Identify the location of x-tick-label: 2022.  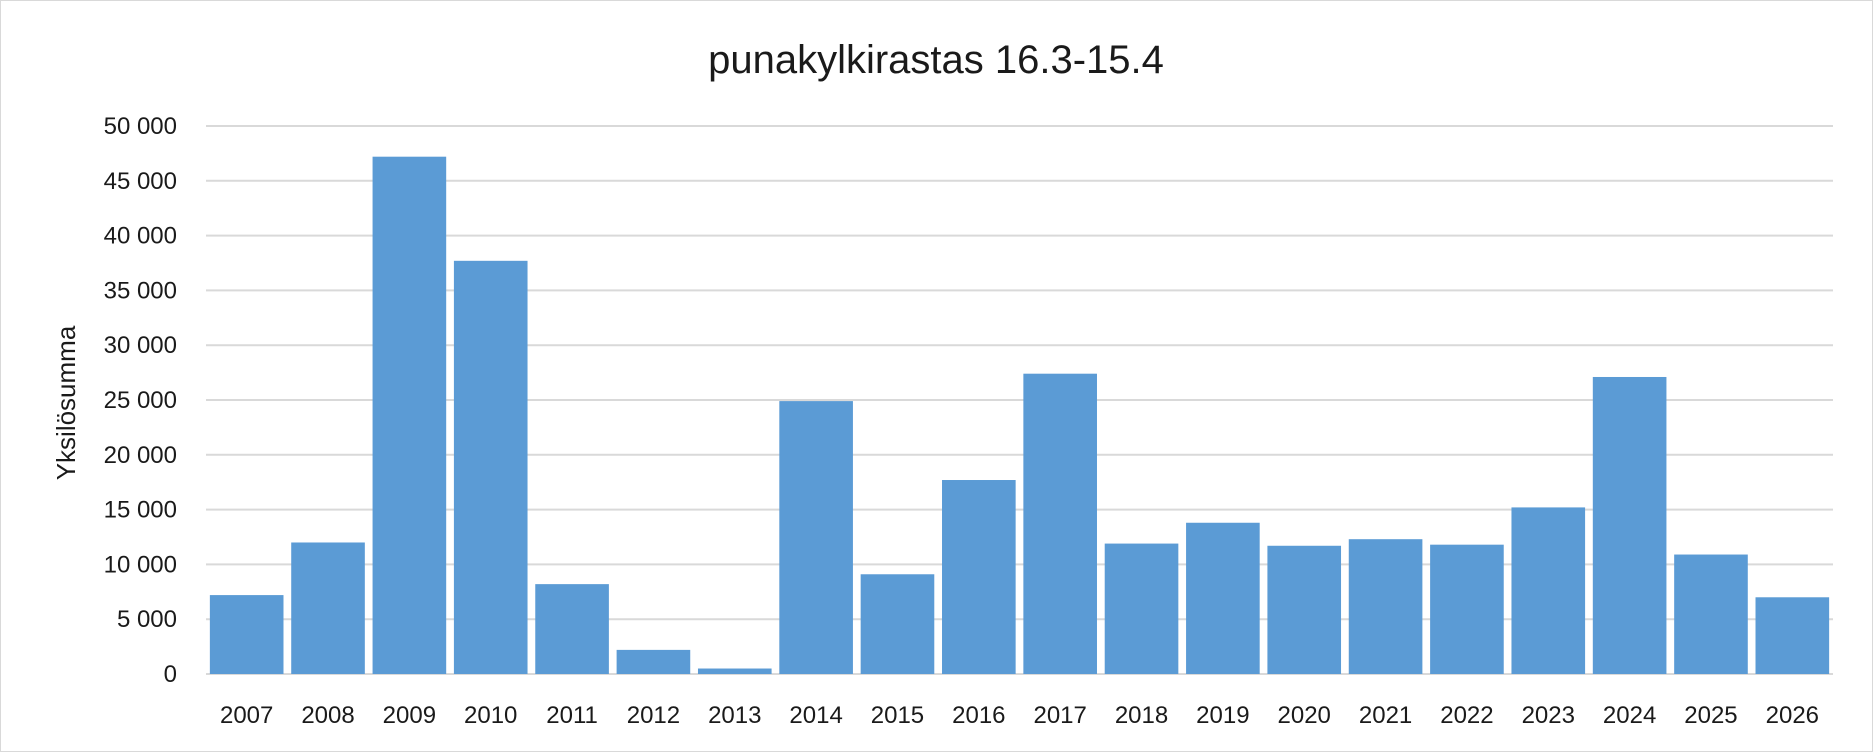
(1466, 715).